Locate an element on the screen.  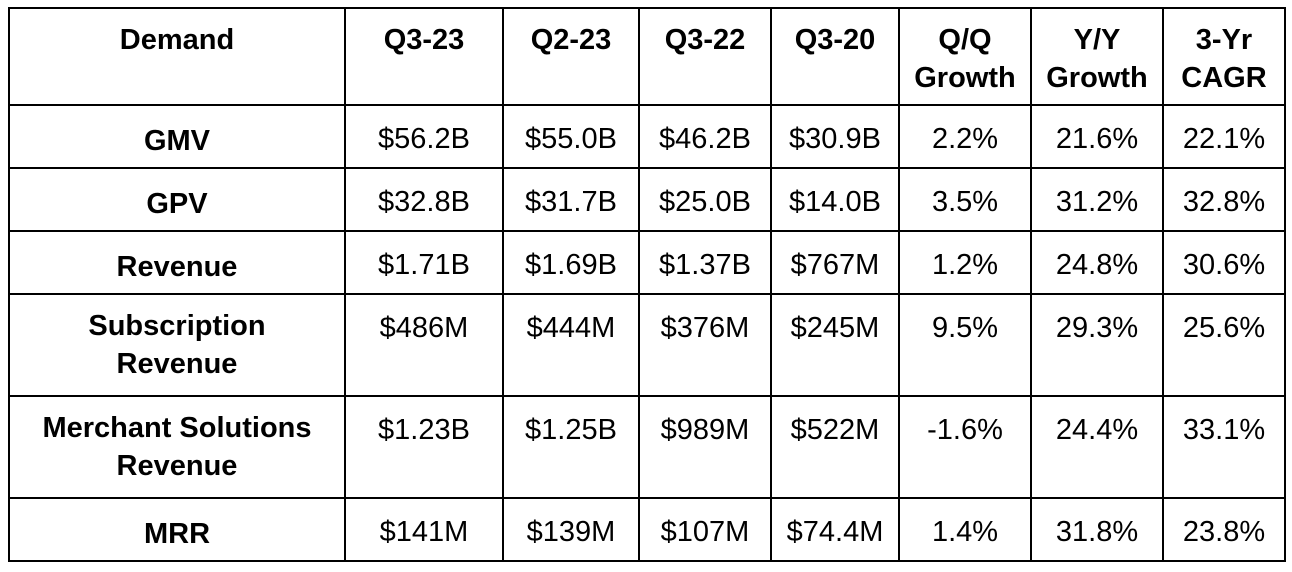
table-cell: $989M is located at coordinates (705, 447).